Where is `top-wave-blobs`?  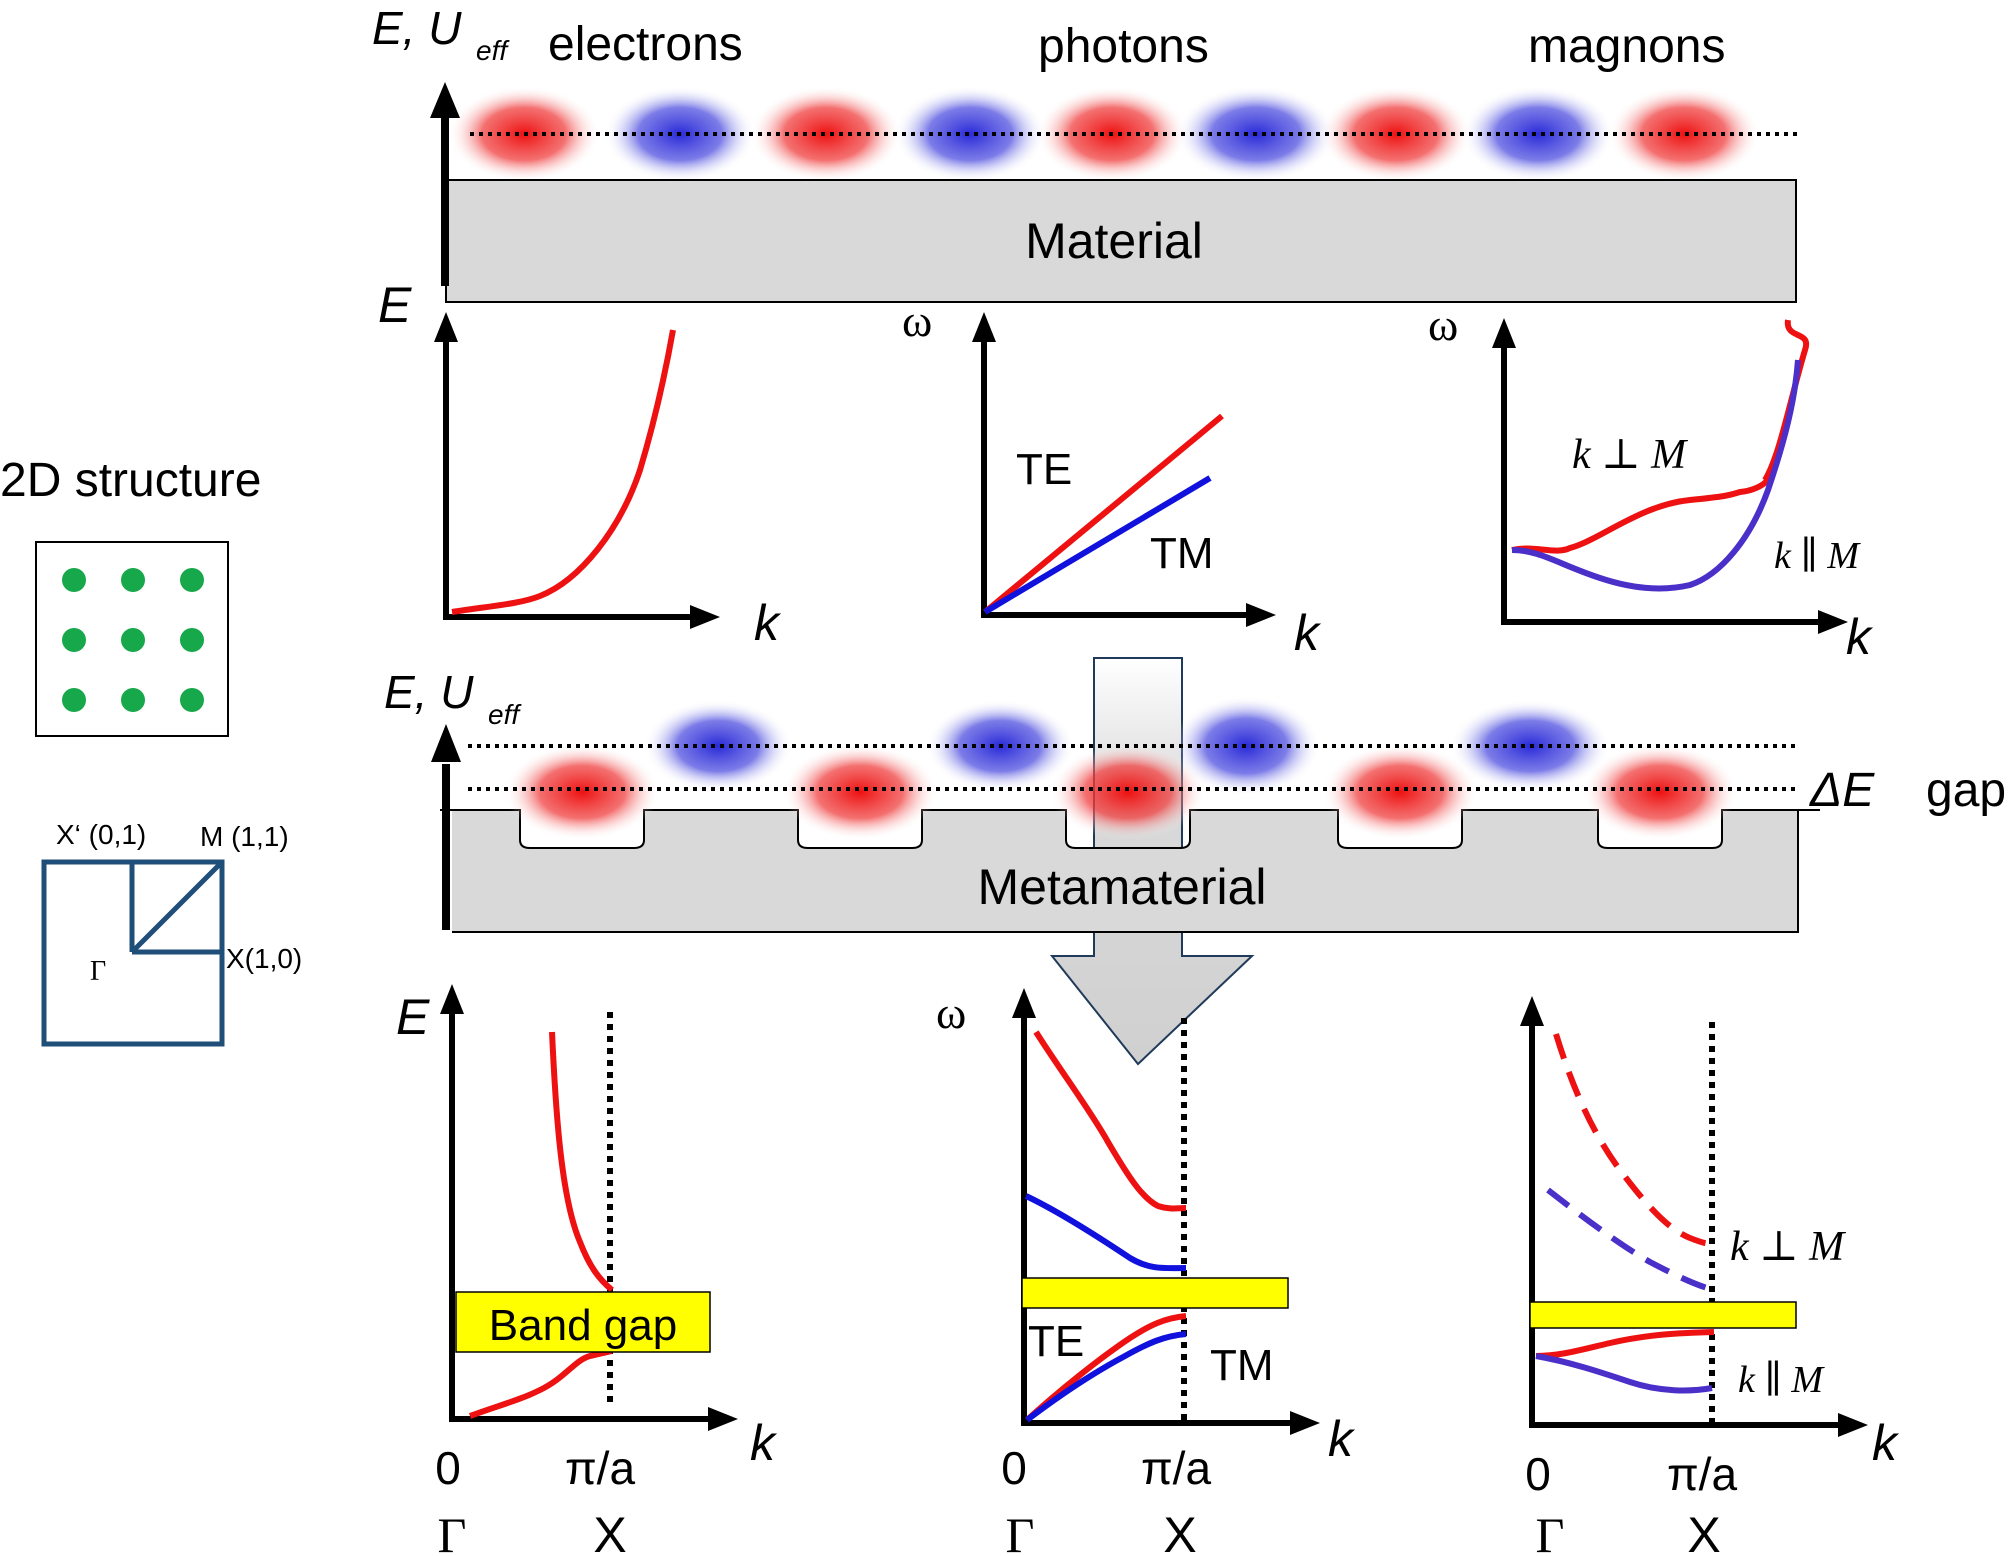
top-wave-blobs is located at coordinates (1104, 134).